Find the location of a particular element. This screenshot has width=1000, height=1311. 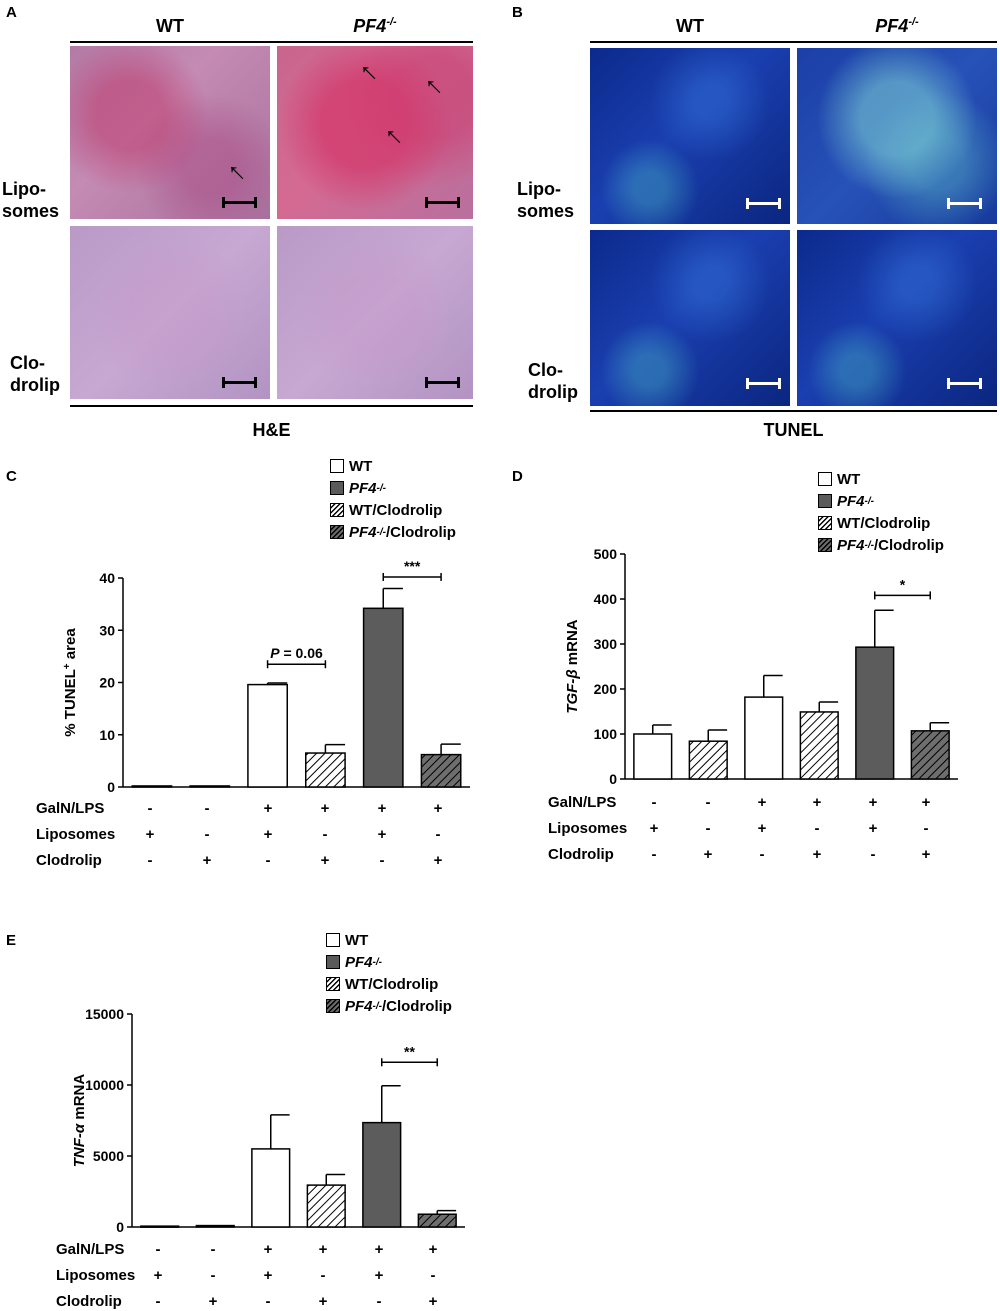

y-tick-label: 300 is located at coordinates (606, 644).